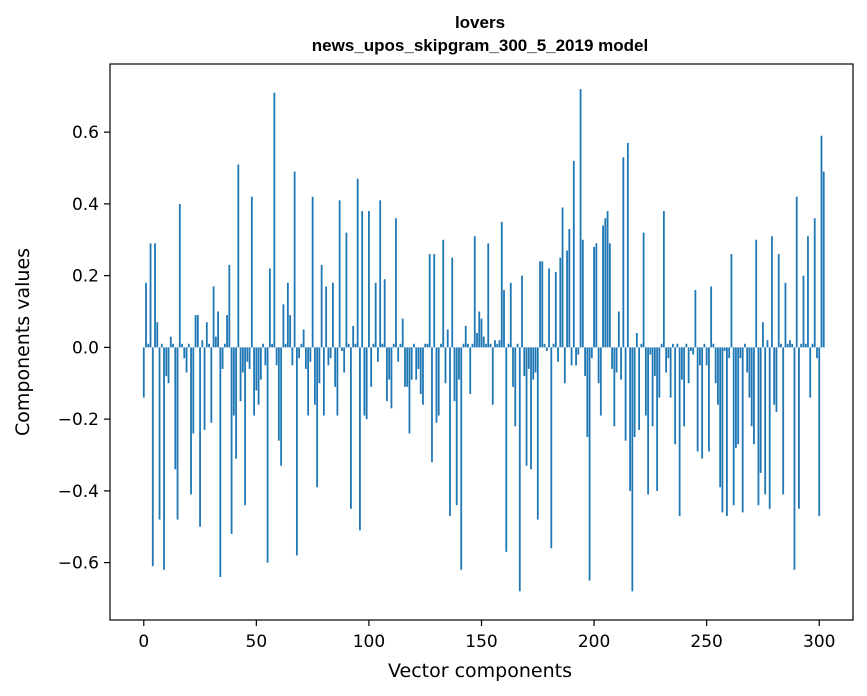  I want to click on y-axis-label: Components values, so click(23, 342).